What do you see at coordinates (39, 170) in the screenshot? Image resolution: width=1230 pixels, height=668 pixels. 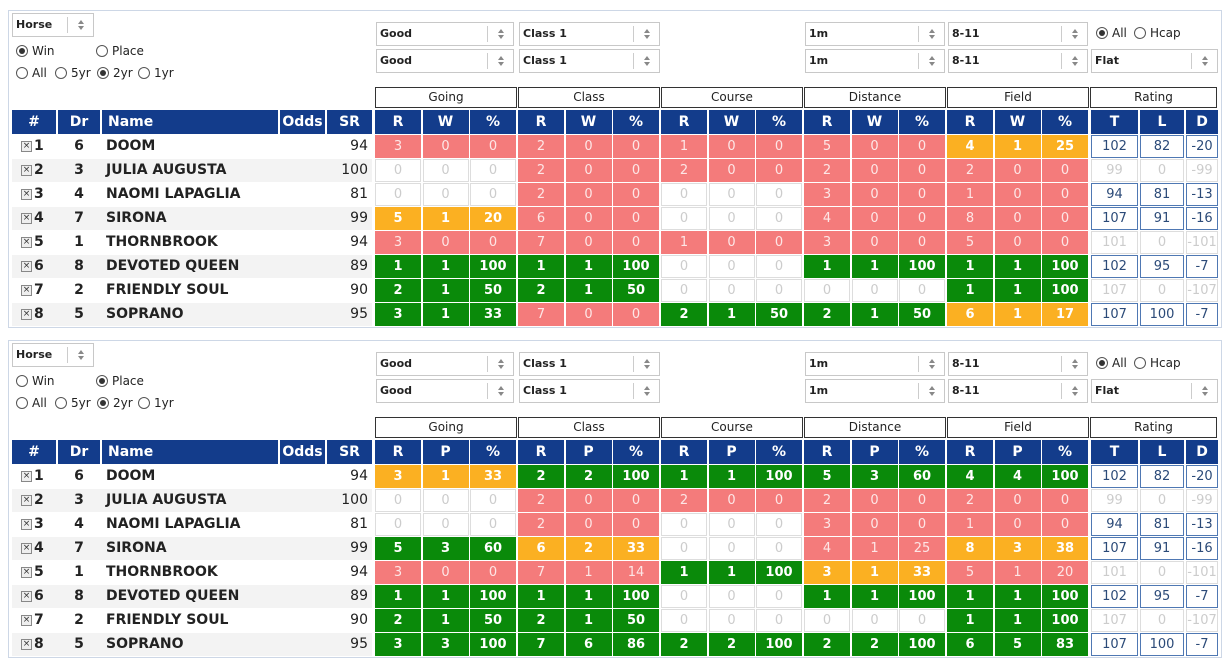 I see `row-number: 2` at bounding box center [39, 170].